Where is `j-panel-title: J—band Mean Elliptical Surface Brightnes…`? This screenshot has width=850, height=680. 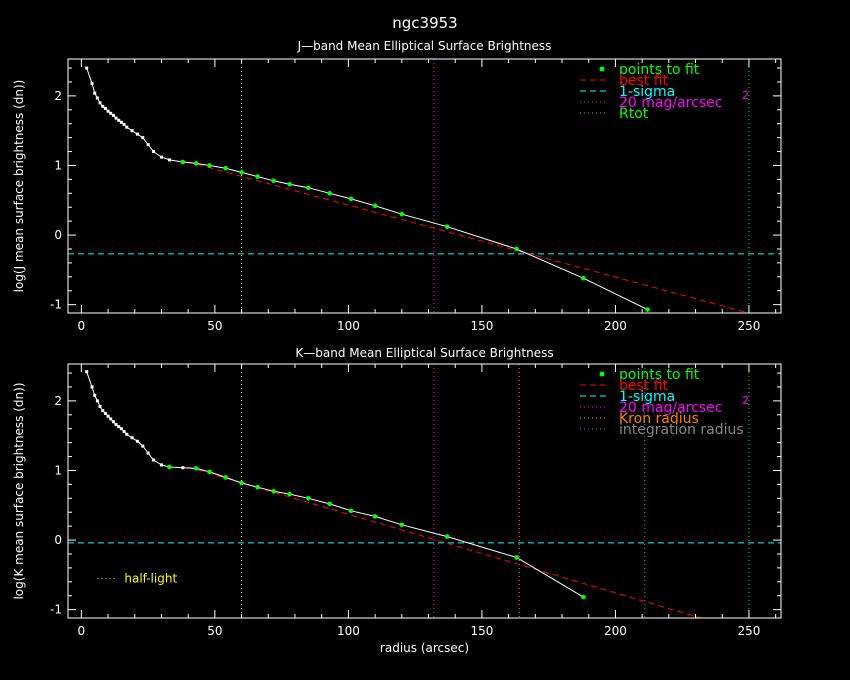
j-panel-title: J—band Mean Elliptical Surface Brightnes… is located at coordinates (424, 46).